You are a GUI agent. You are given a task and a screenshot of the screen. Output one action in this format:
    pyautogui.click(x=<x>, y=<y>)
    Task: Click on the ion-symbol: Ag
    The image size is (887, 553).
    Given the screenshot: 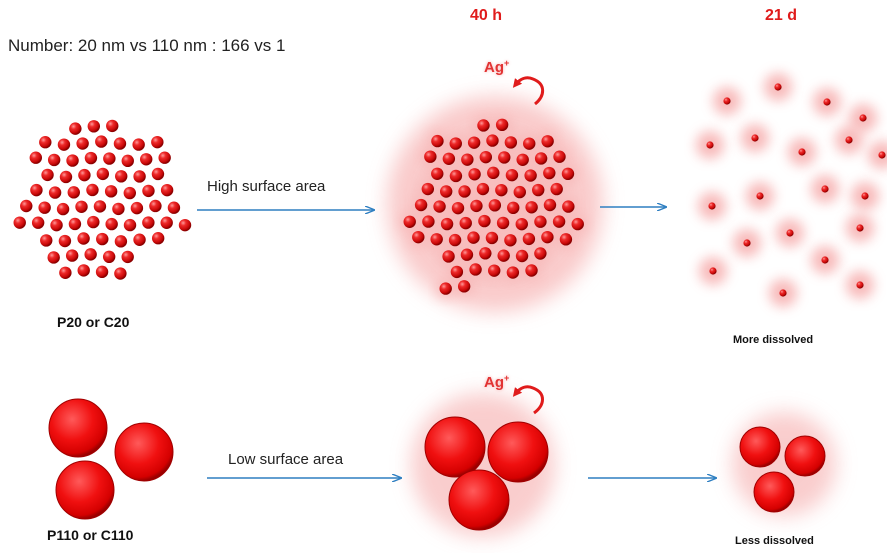 What is the action you would take?
    pyautogui.click(x=494, y=67)
    